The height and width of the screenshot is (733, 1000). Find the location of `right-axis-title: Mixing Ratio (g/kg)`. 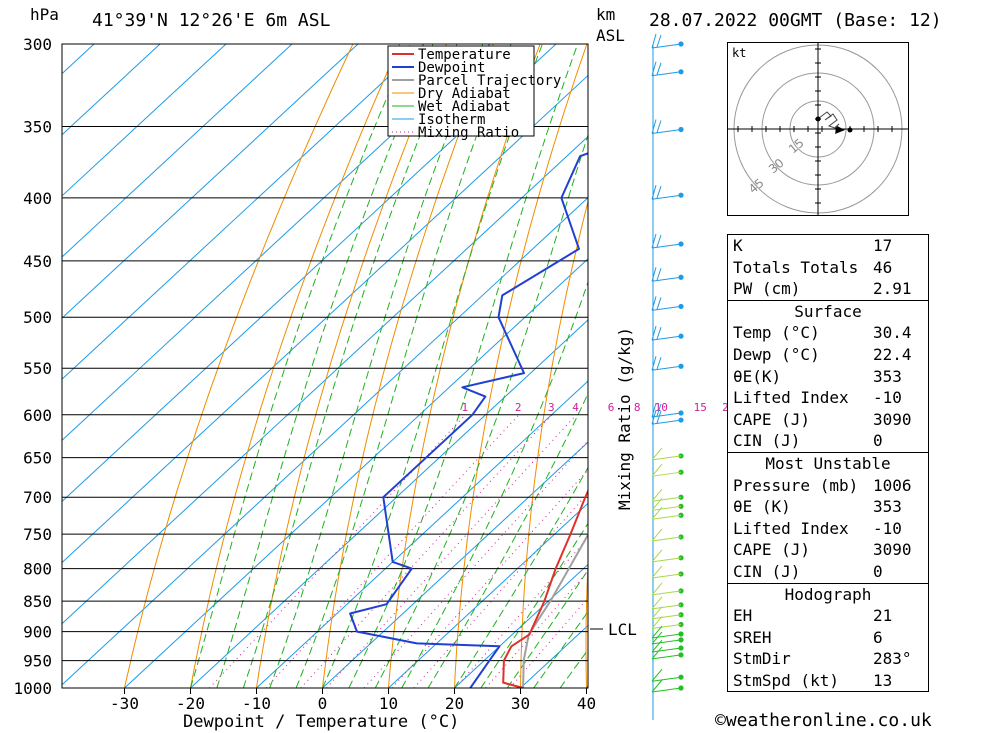

right-axis-title: Mixing Ratio (g/kg) is located at coordinates (624, 418).